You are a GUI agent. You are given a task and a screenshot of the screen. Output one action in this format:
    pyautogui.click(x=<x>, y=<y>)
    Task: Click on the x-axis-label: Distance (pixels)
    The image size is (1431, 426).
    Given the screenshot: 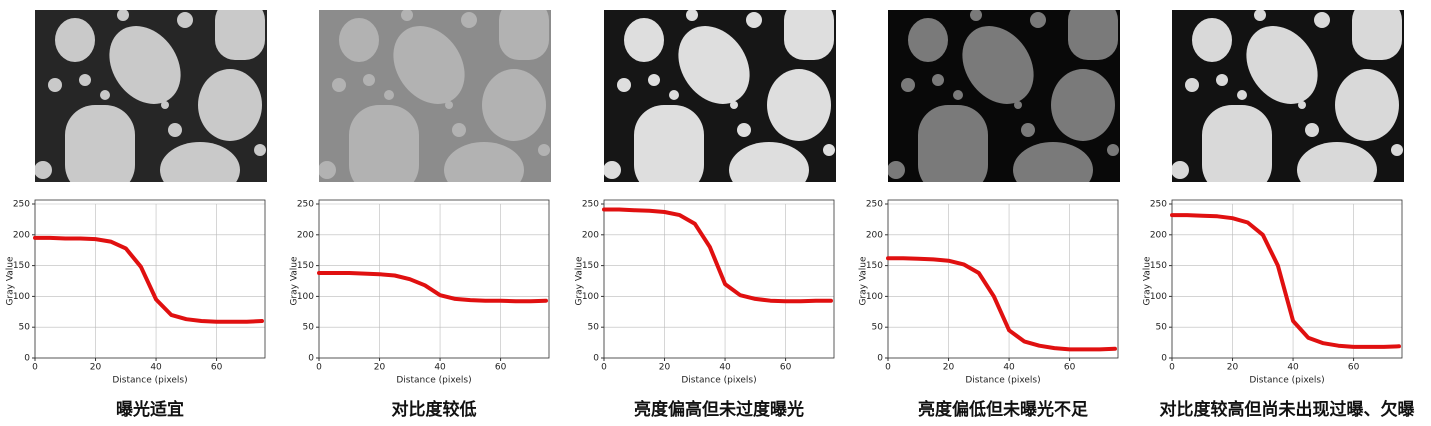 What is the action you would take?
    pyautogui.click(x=718, y=381)
    